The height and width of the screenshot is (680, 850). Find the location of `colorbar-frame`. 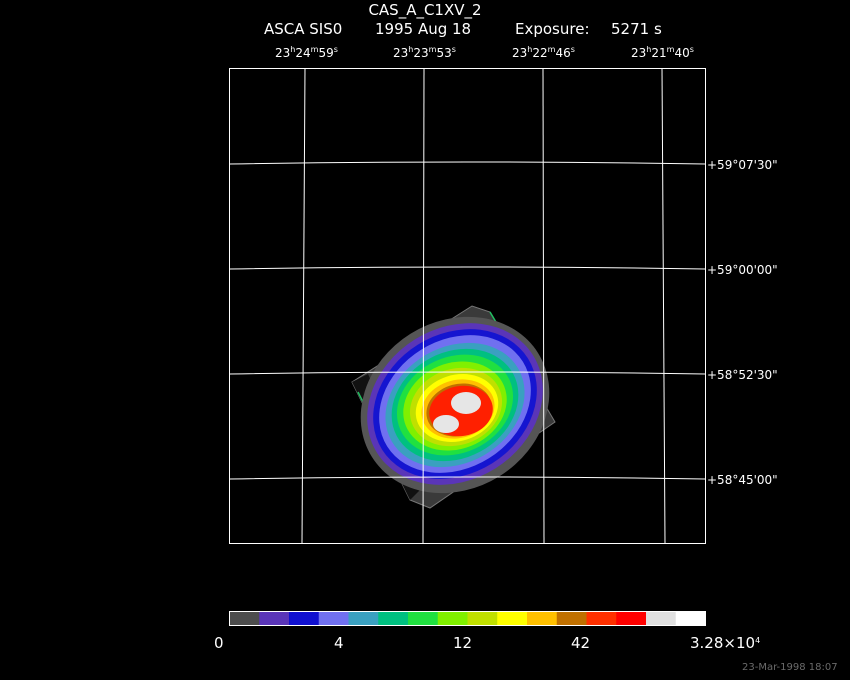

colorbar-frame is located at coordinates (467, 618).